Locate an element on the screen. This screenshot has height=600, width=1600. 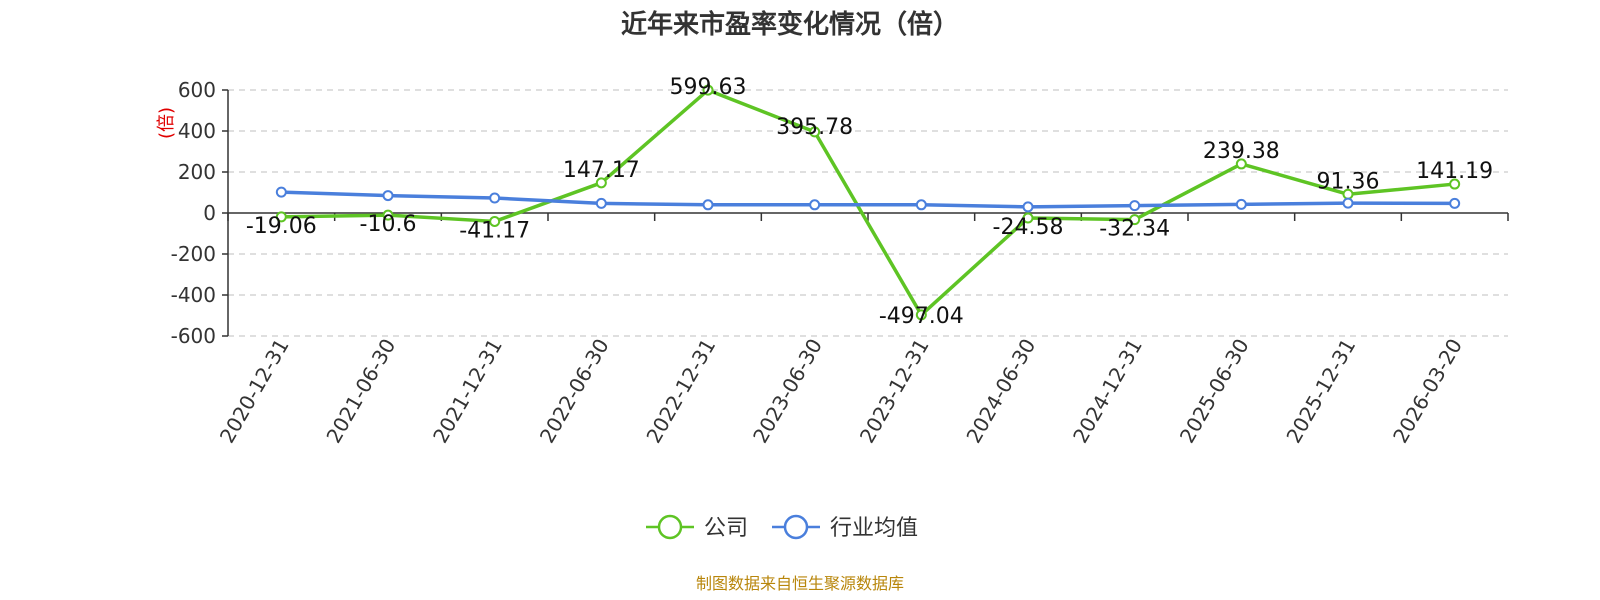
data-label: 239.38 is located at coordinates (1241, 151).